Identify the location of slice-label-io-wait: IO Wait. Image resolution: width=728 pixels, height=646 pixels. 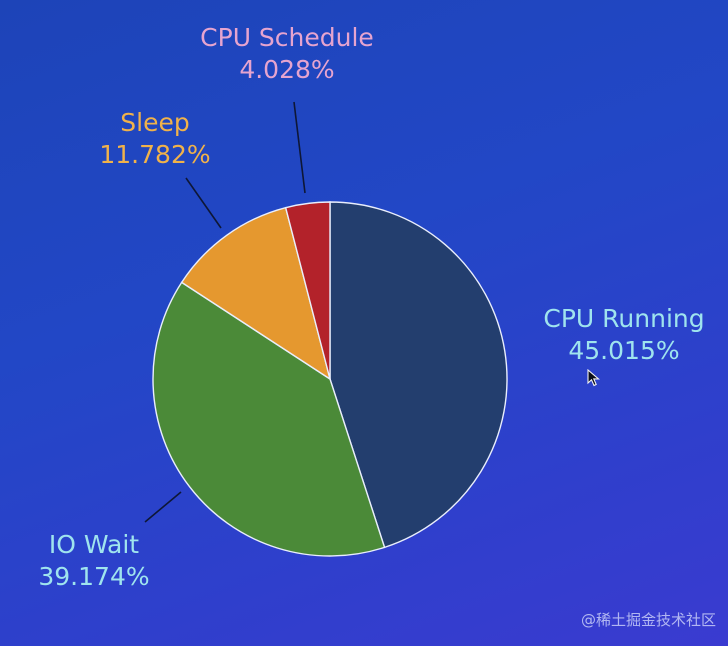
(94, 544).